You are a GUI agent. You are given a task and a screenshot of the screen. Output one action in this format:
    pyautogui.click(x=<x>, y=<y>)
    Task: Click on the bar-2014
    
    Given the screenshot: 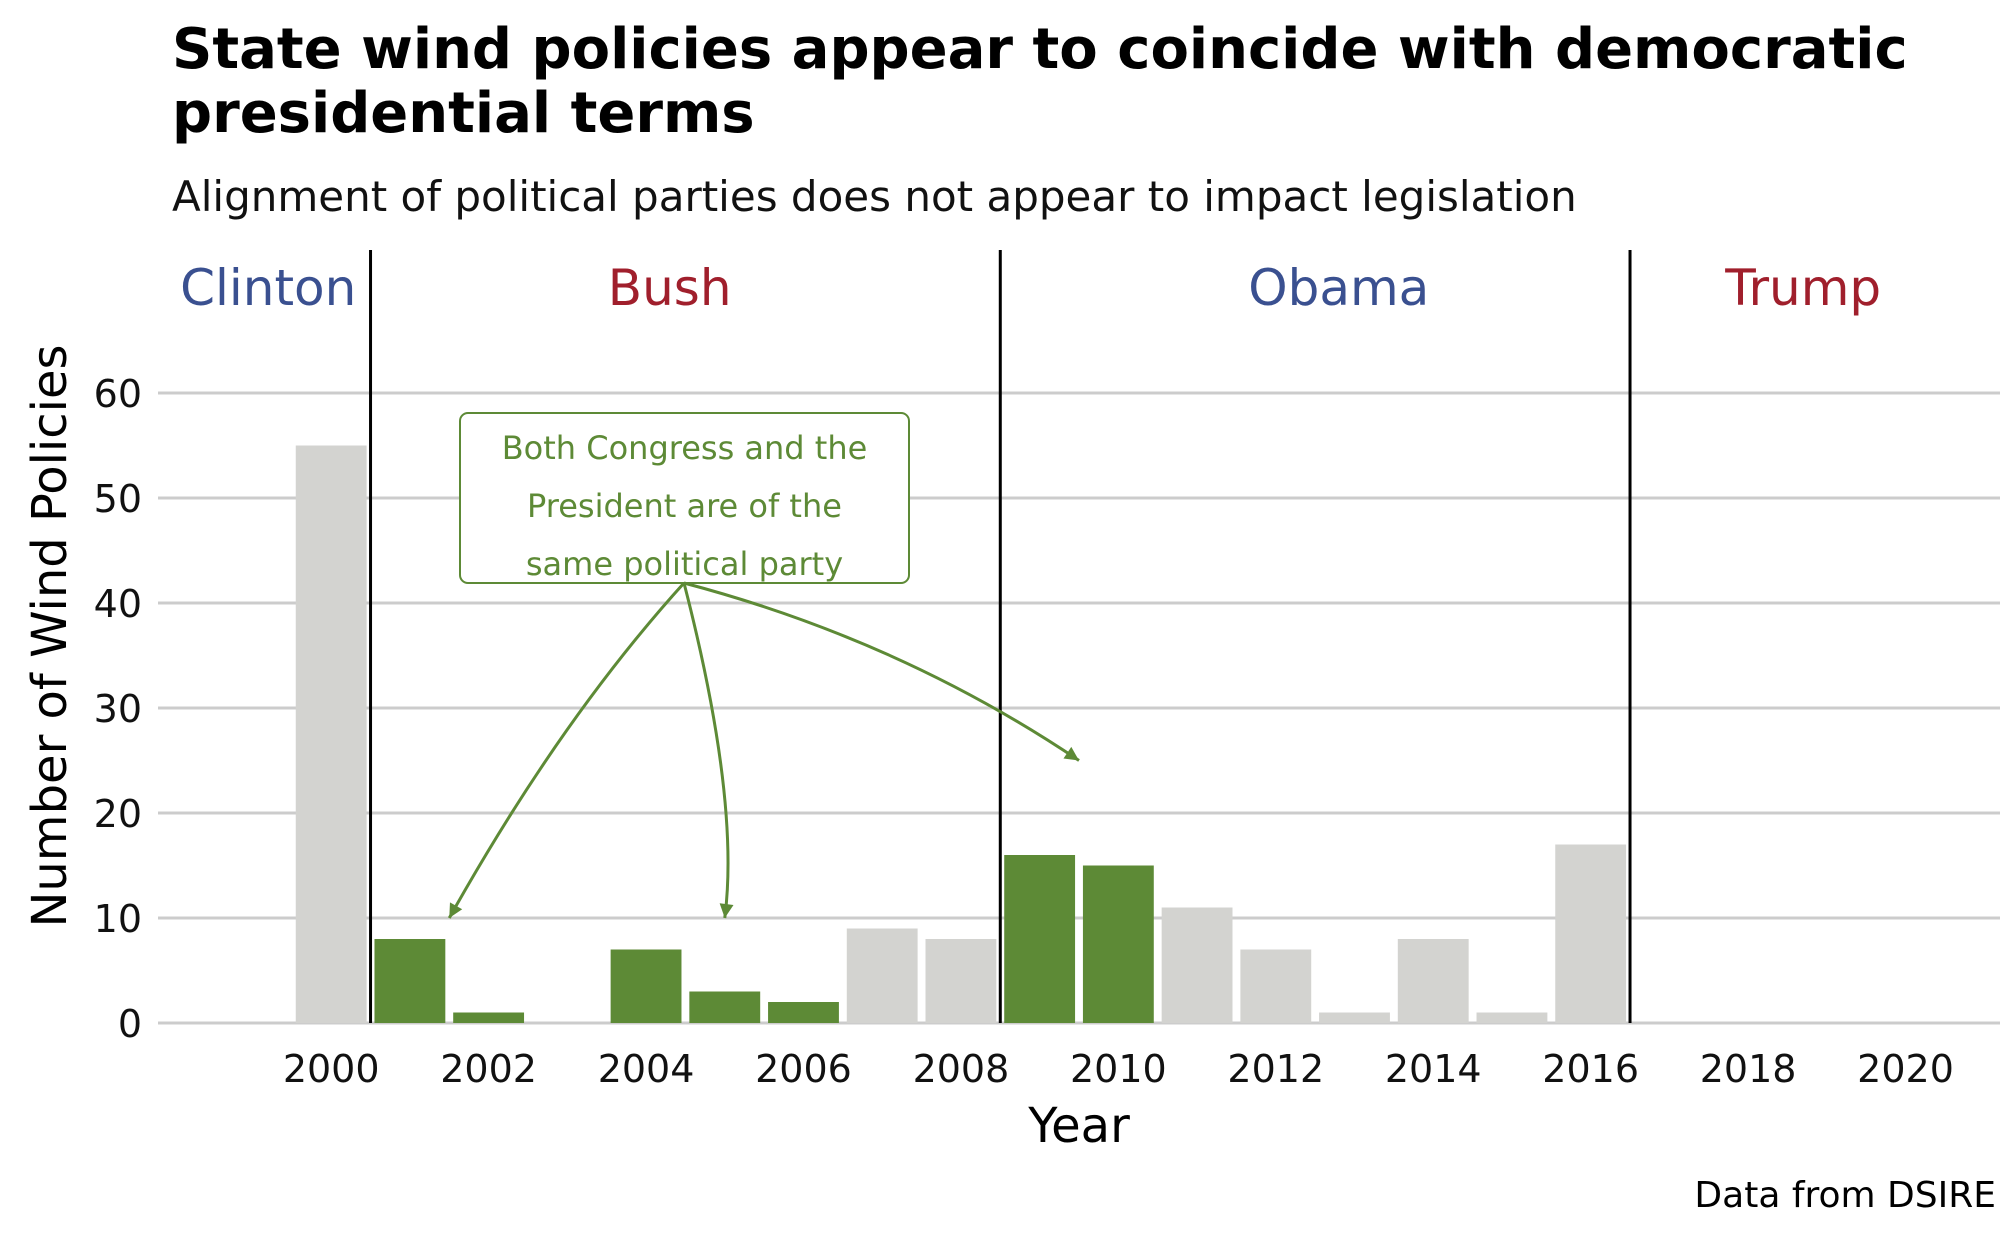 What is the action you would take?
    pyautogui.click(x=1433, y=981)
    